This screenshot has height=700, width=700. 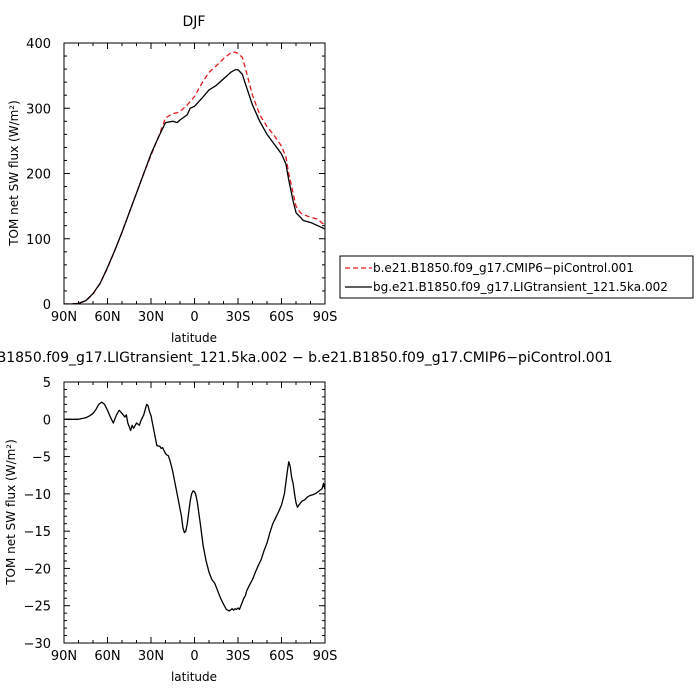 I want to click on top-x-tick-label: 30S, so click(x=238, y=317).